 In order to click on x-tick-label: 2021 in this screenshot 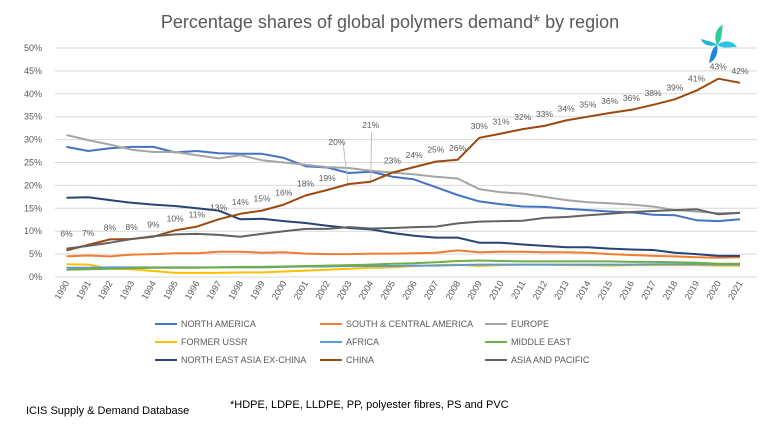, I will do `click(735, 290)`.